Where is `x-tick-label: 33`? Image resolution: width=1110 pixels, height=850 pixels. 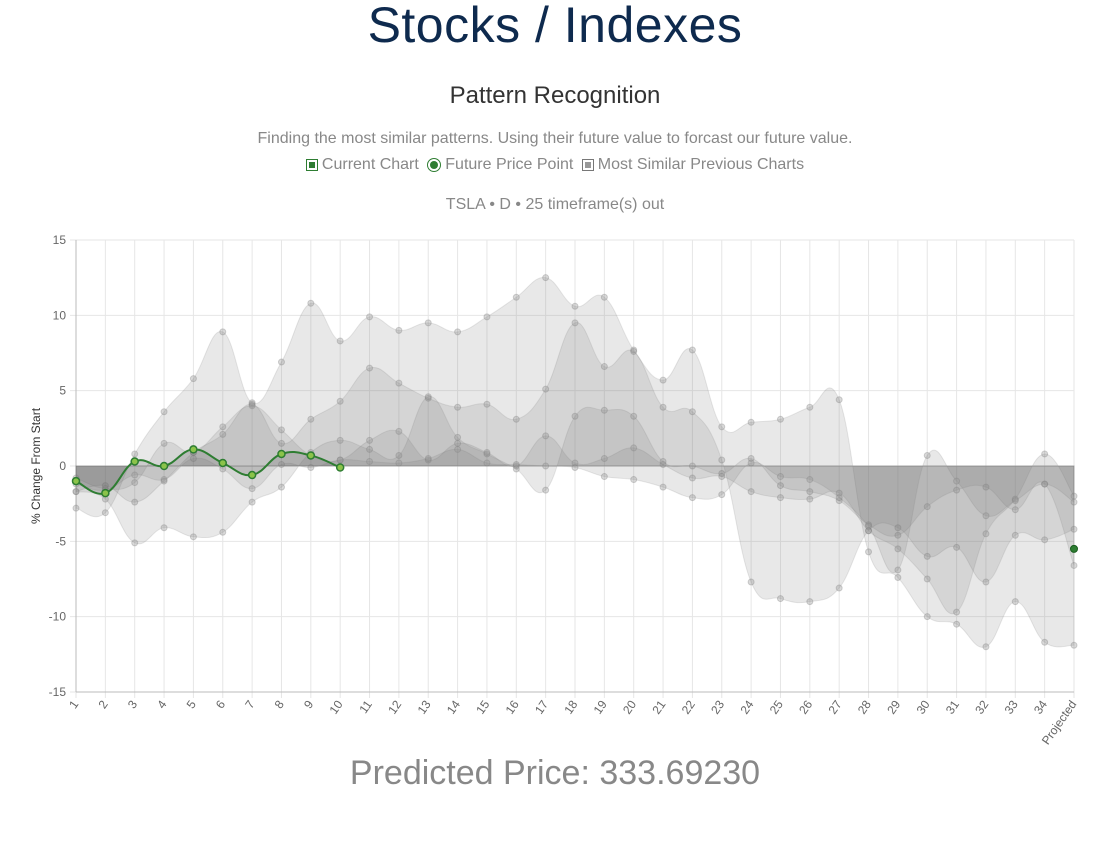 x-tick-label: 33 is located at coordinates (1011, 706).